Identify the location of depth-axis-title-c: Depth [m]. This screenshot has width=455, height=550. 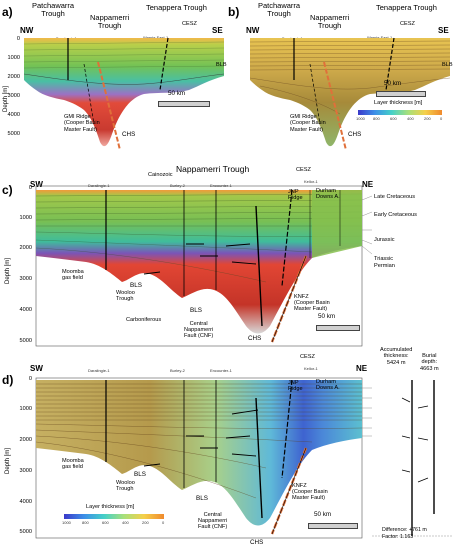
(8, 270).